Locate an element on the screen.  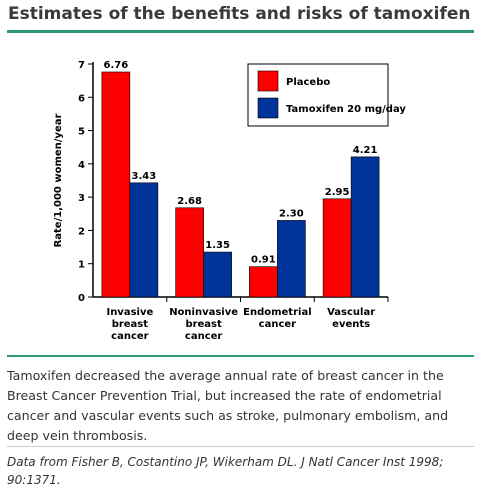
title-divider is located at coordinates (240, 31).